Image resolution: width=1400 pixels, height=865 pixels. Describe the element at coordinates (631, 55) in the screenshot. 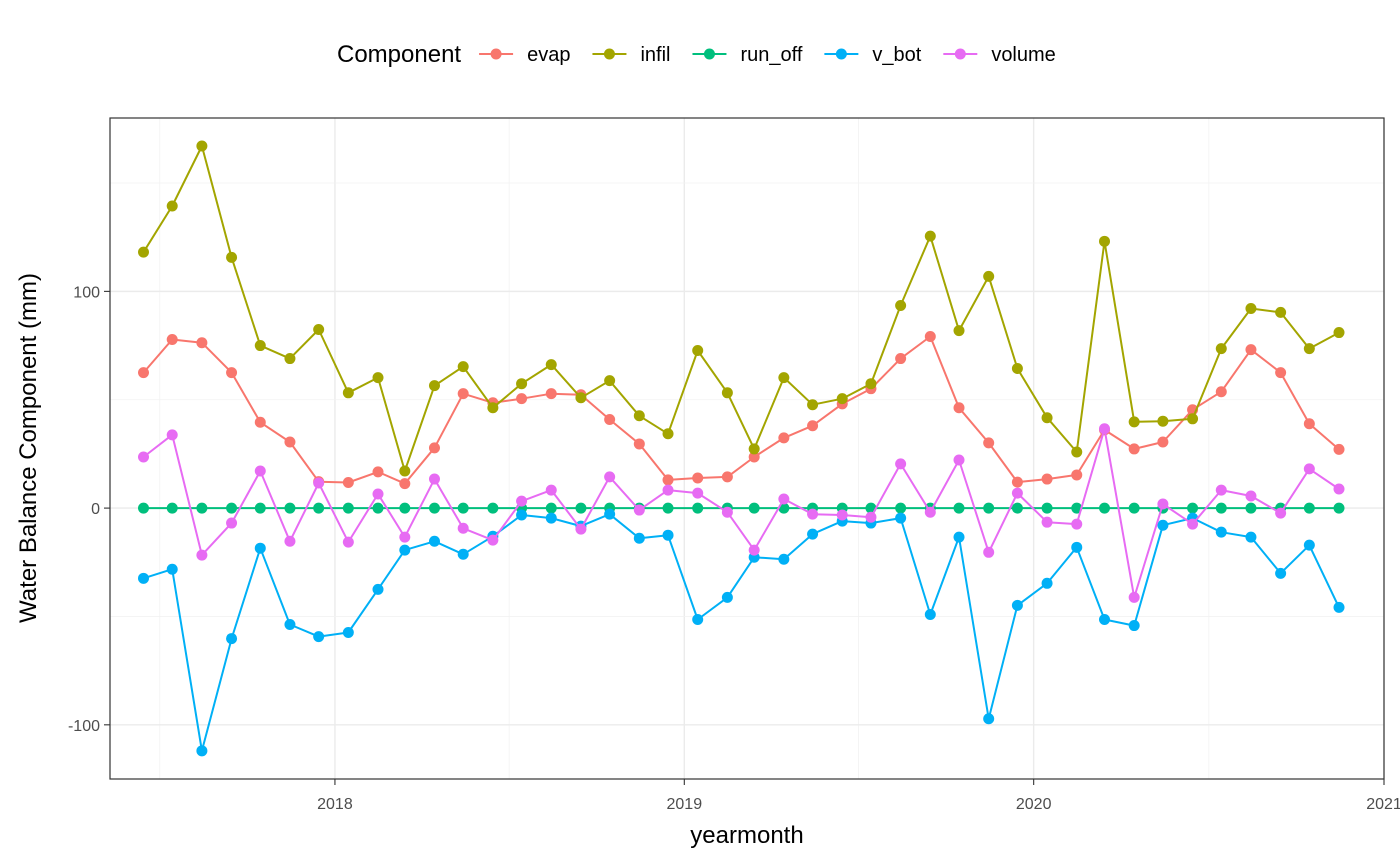

I see `legend-item-infil: infil` at that location.